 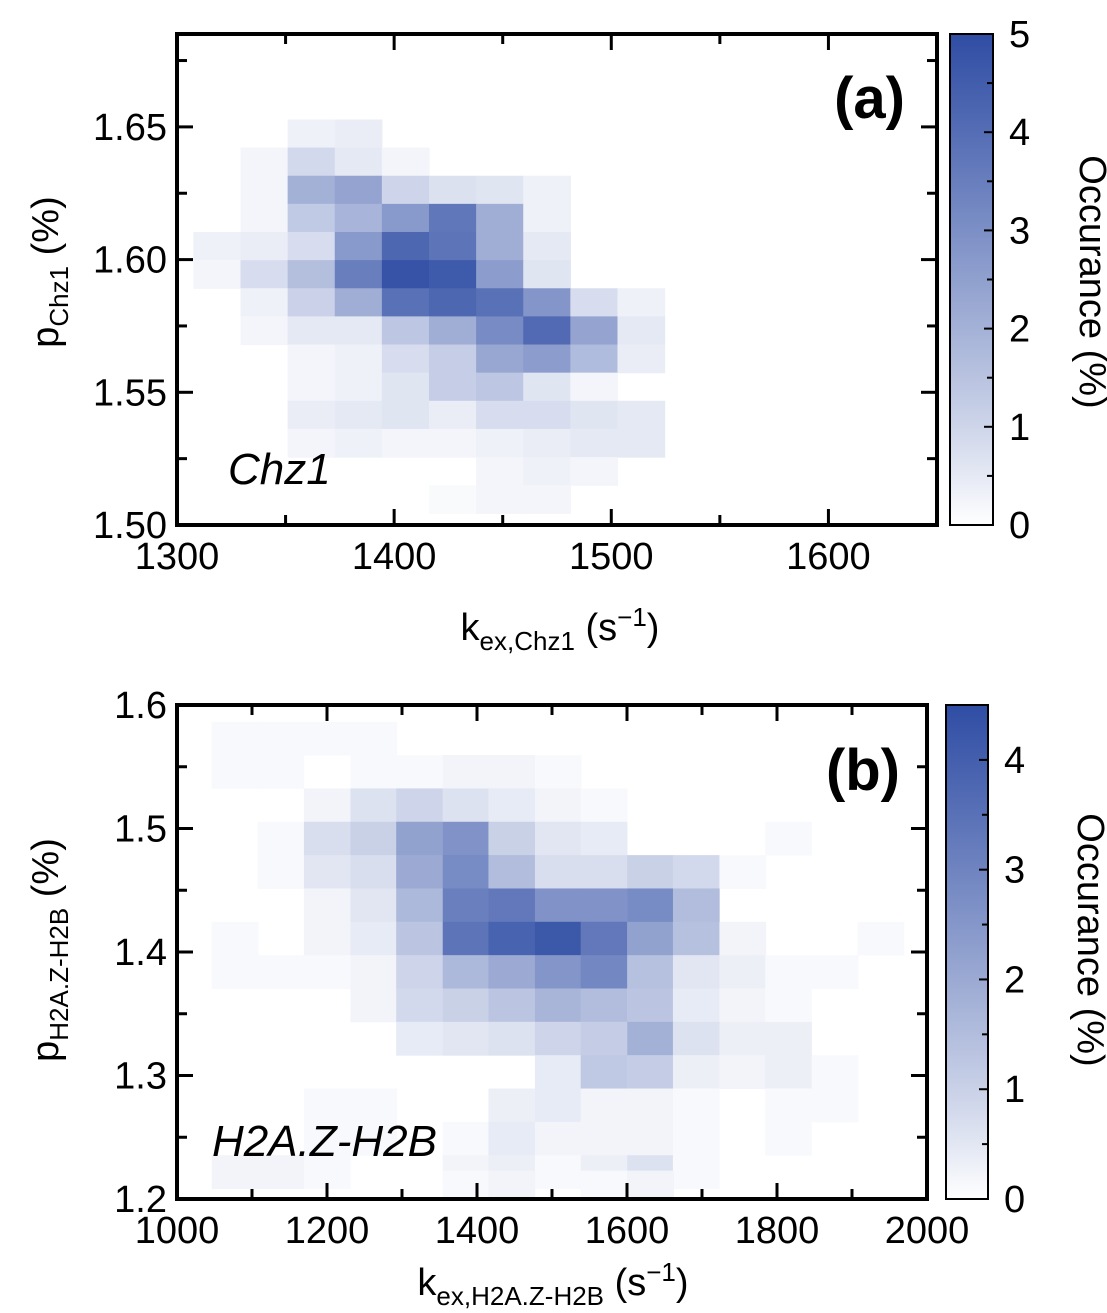 I want to click on x-axis-label: kex,Chz1 (s−1), so click(x=560, y=629).